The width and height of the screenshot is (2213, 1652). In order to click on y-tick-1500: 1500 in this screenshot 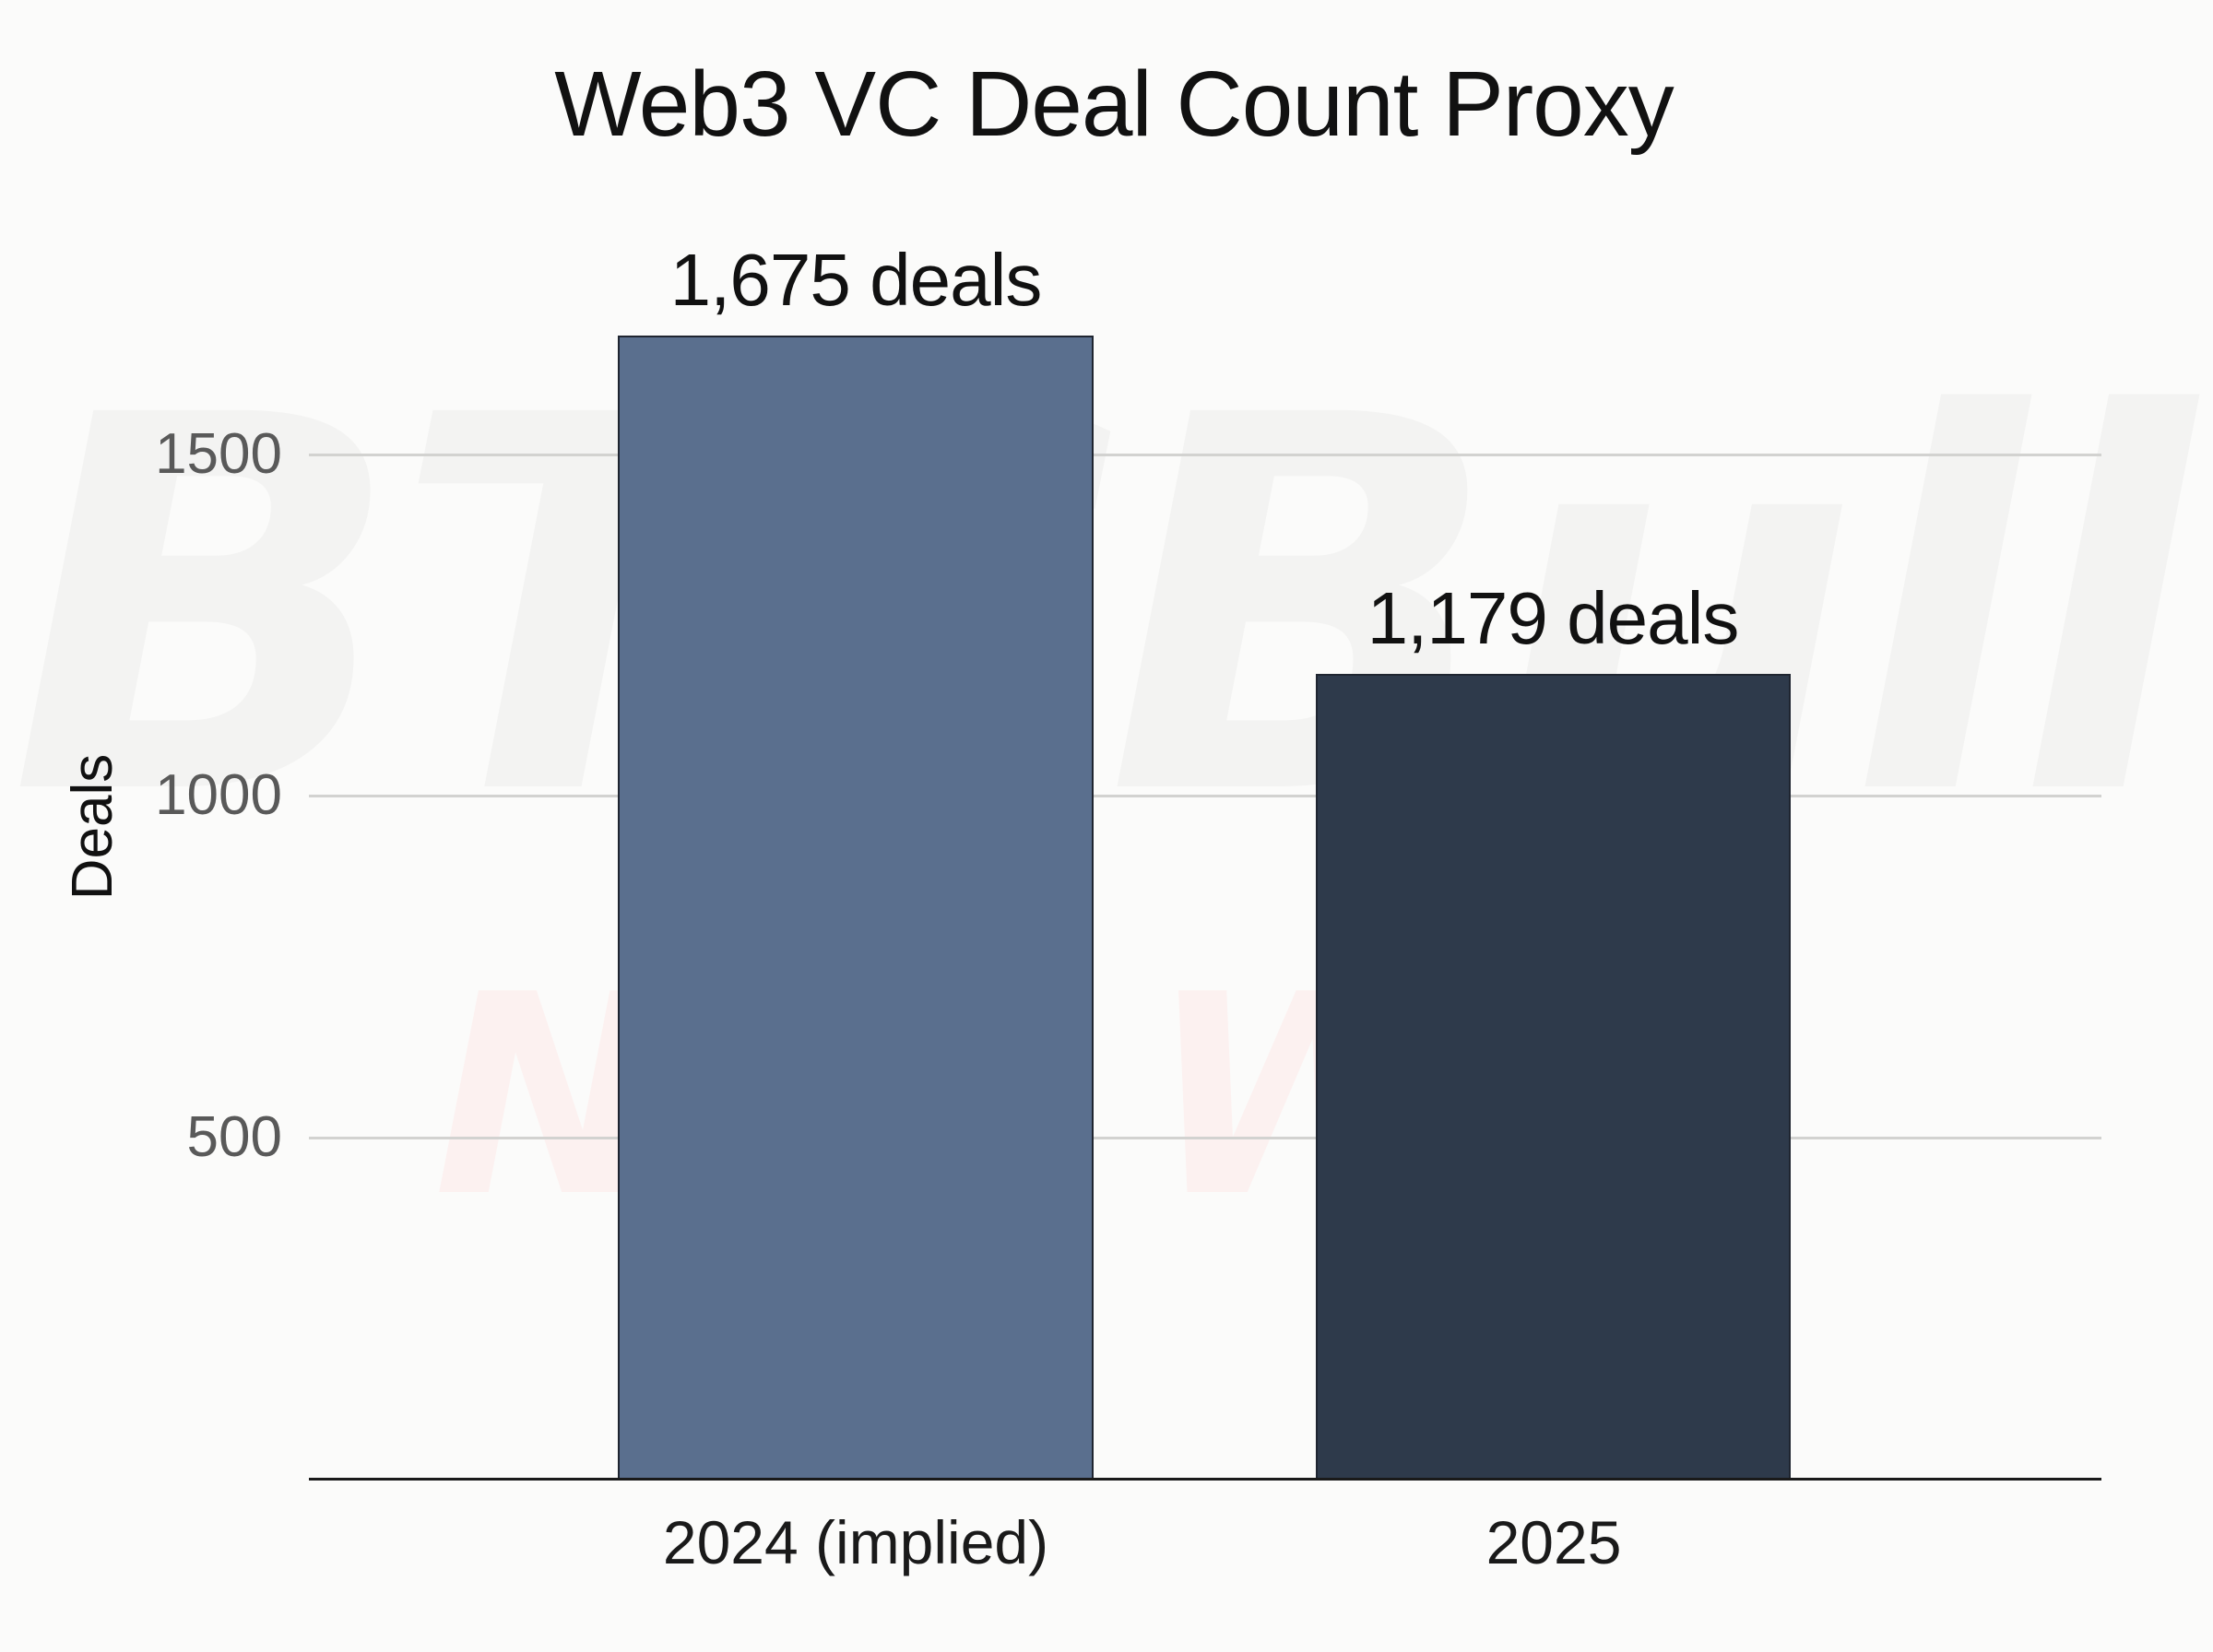, I will do `click(218, 454)`.